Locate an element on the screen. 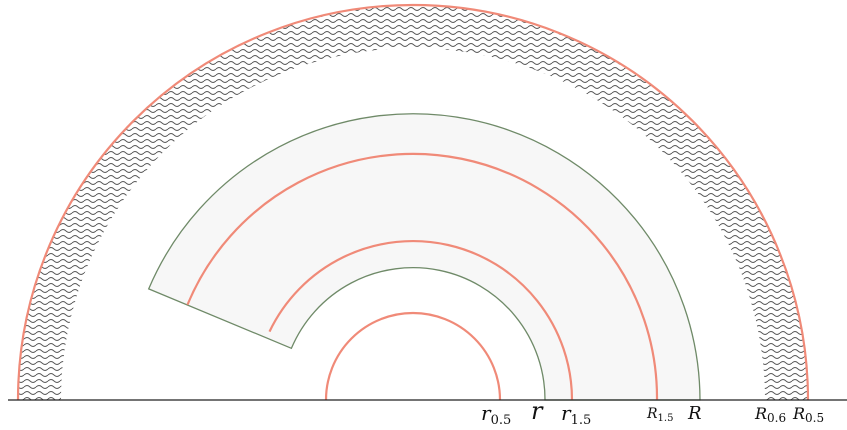 This screenshot has width=847, height=430. label-r-0.5: r0.5 is located at coordinates (496, 414).